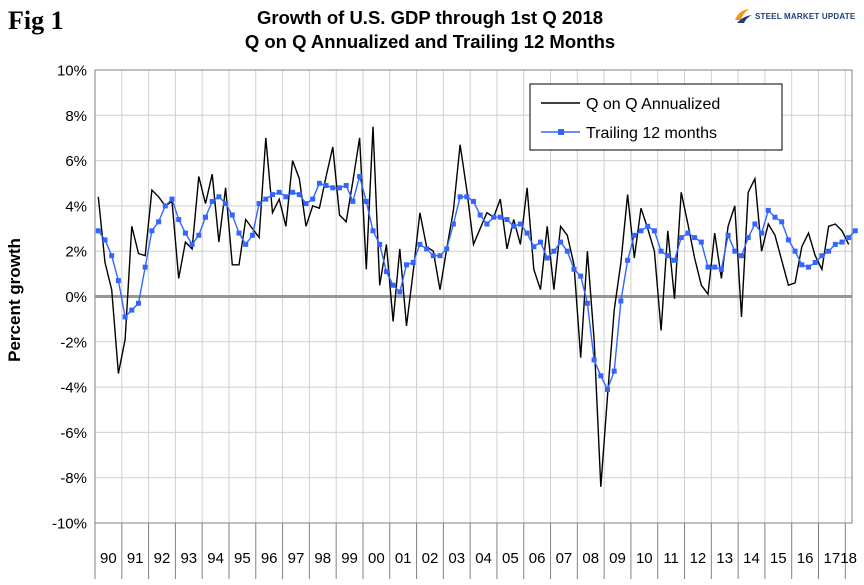  I want to click on x-year-label: 18, so click(848, 558).